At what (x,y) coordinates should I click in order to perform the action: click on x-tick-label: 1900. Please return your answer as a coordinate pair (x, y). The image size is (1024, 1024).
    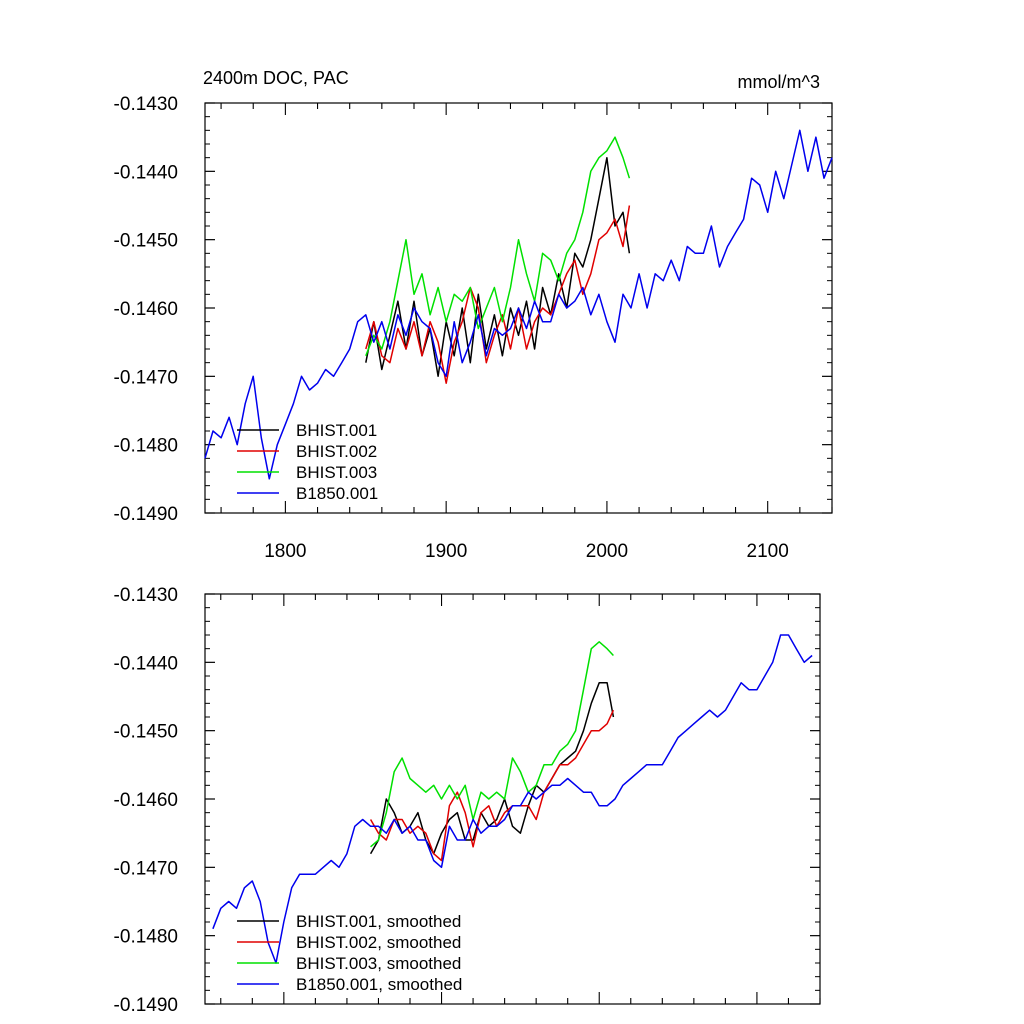
    Looking at the image, I should click on (446, 551).